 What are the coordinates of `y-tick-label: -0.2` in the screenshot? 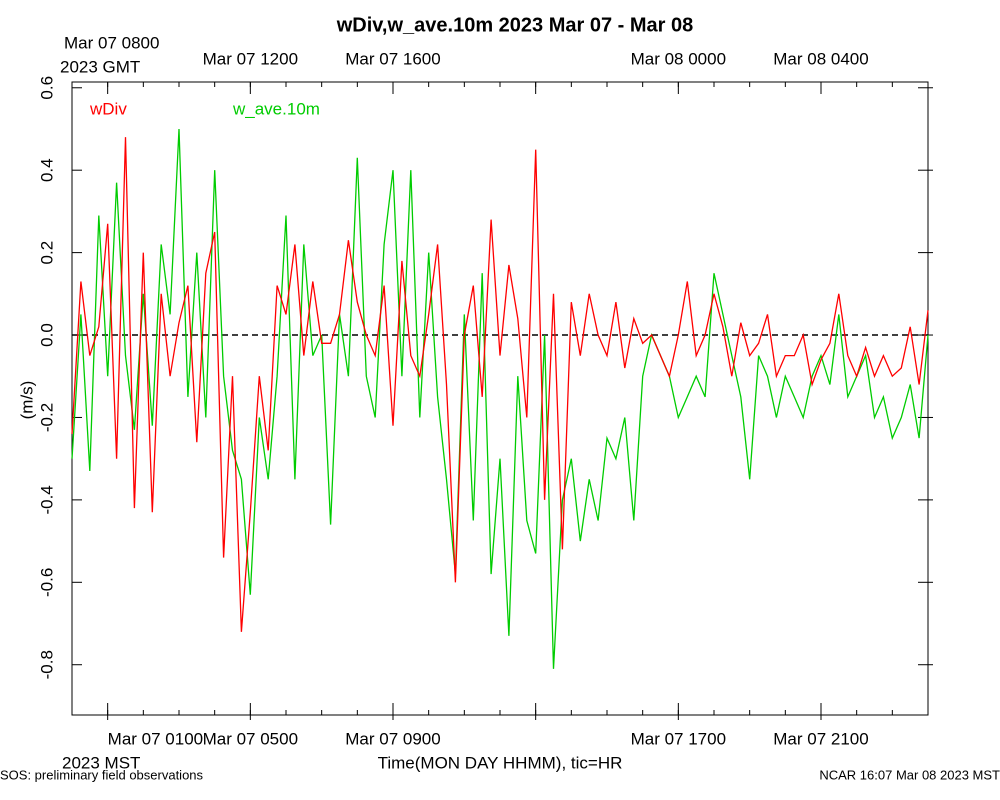 It's located at (46, 417).